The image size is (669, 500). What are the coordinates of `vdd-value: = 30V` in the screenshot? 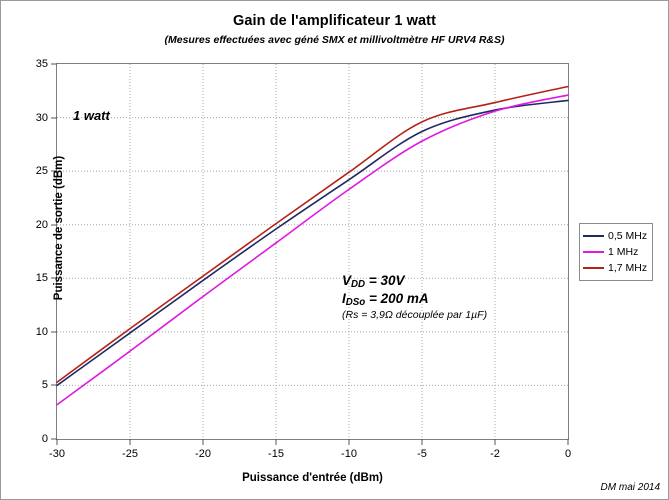 It's located at (385, 280).